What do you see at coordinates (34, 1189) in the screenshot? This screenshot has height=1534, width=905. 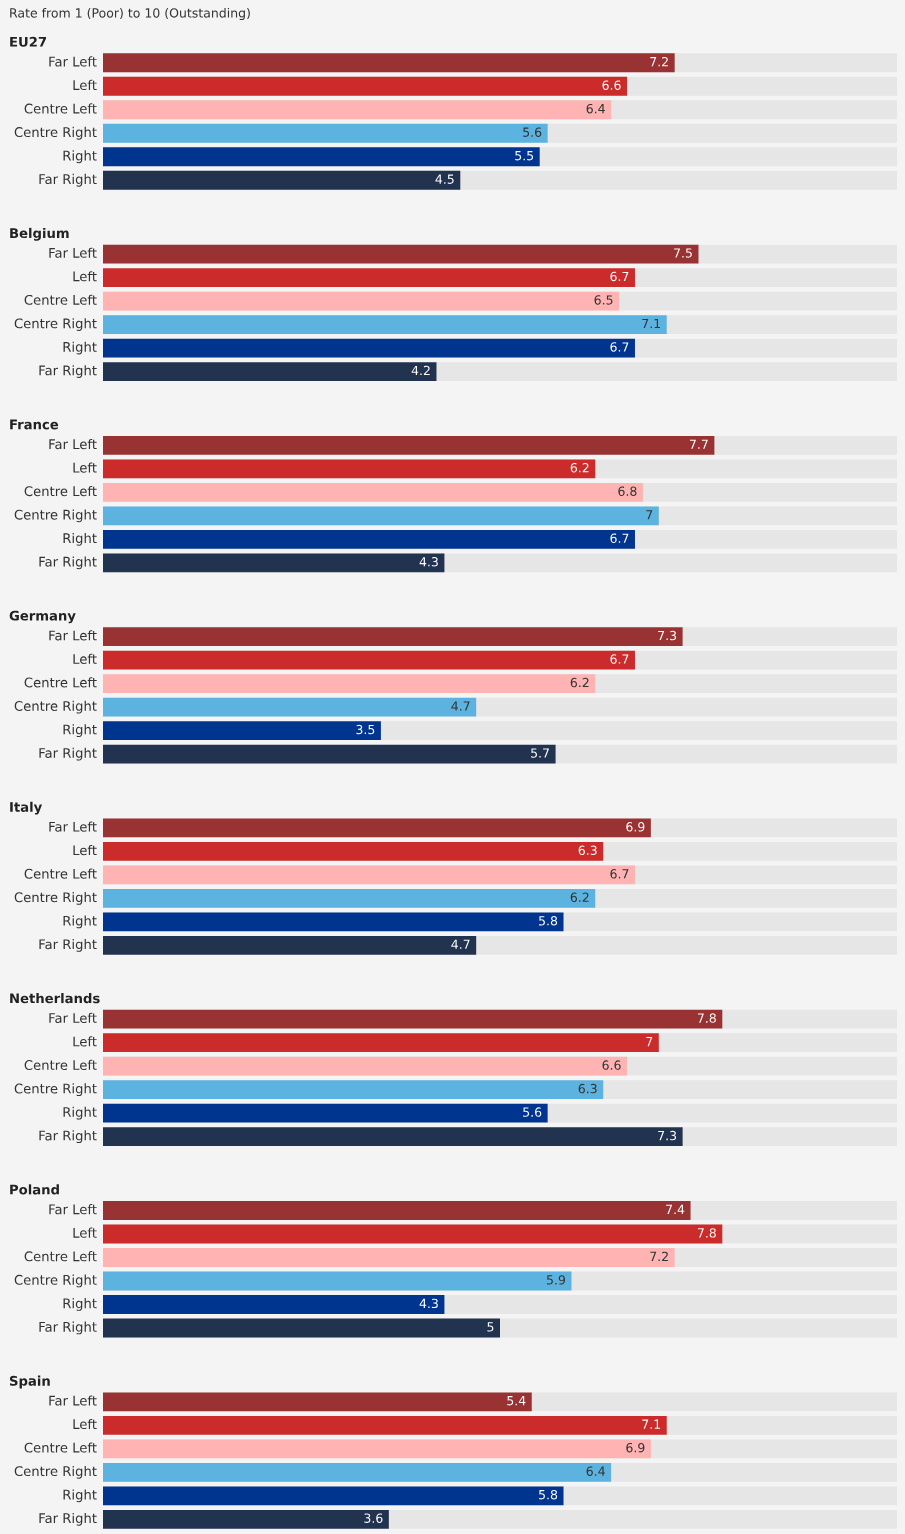 I see `y-tick-label: Poland` at bounding box center [34, 1189].